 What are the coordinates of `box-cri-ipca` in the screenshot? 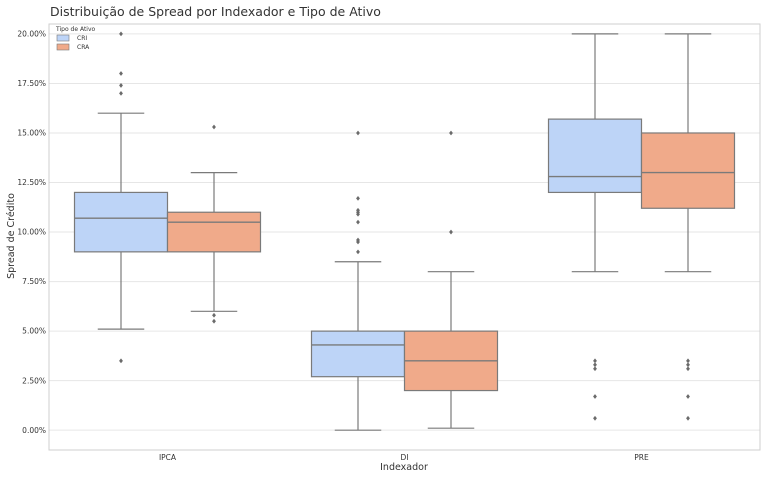 It's located at (121, 197).